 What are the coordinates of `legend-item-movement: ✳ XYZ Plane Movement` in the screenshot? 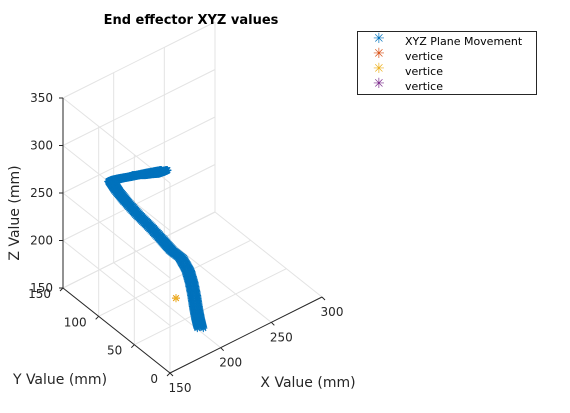 It's located at (447, 40).